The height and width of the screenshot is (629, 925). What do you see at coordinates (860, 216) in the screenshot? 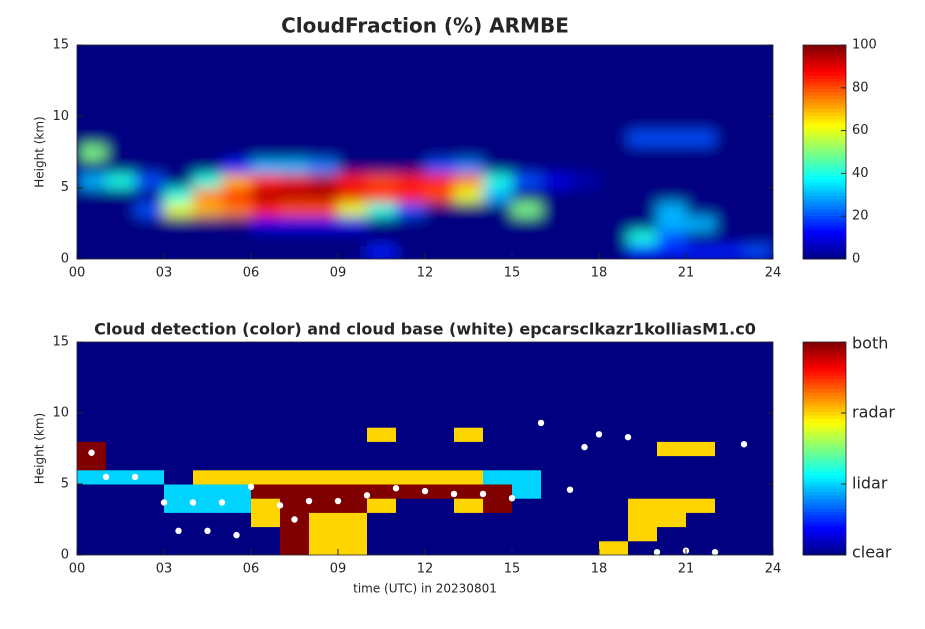
I see `colorbar-tick-label: 20` at bounding box center [860, 216].